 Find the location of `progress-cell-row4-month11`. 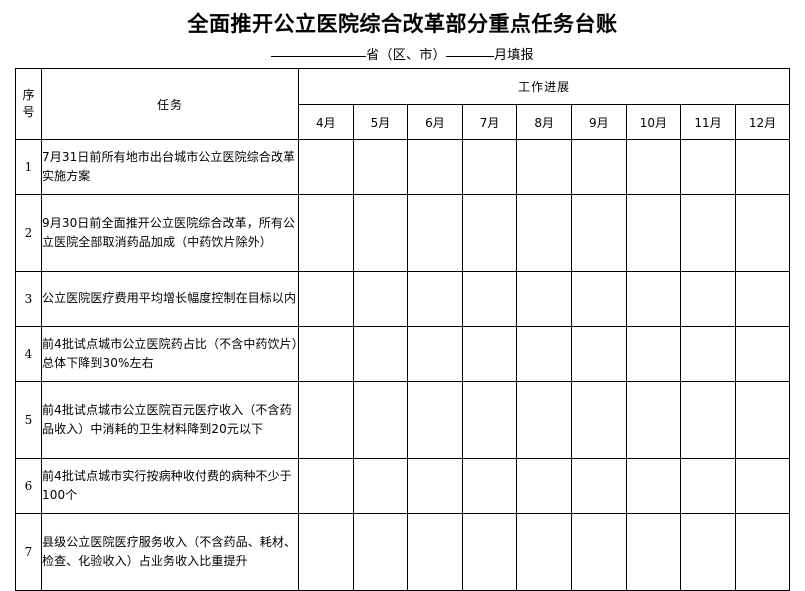

progress-cell-row4-month11 is located at coordinates (708, 354).